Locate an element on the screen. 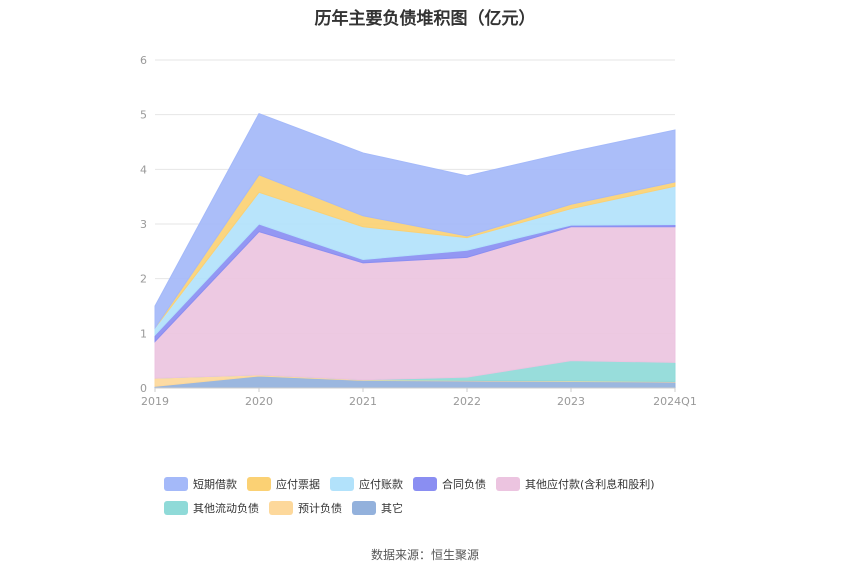 This screenshot has height=575, width=850. y-tick-label: 1 is located at coordinates (143, 333).